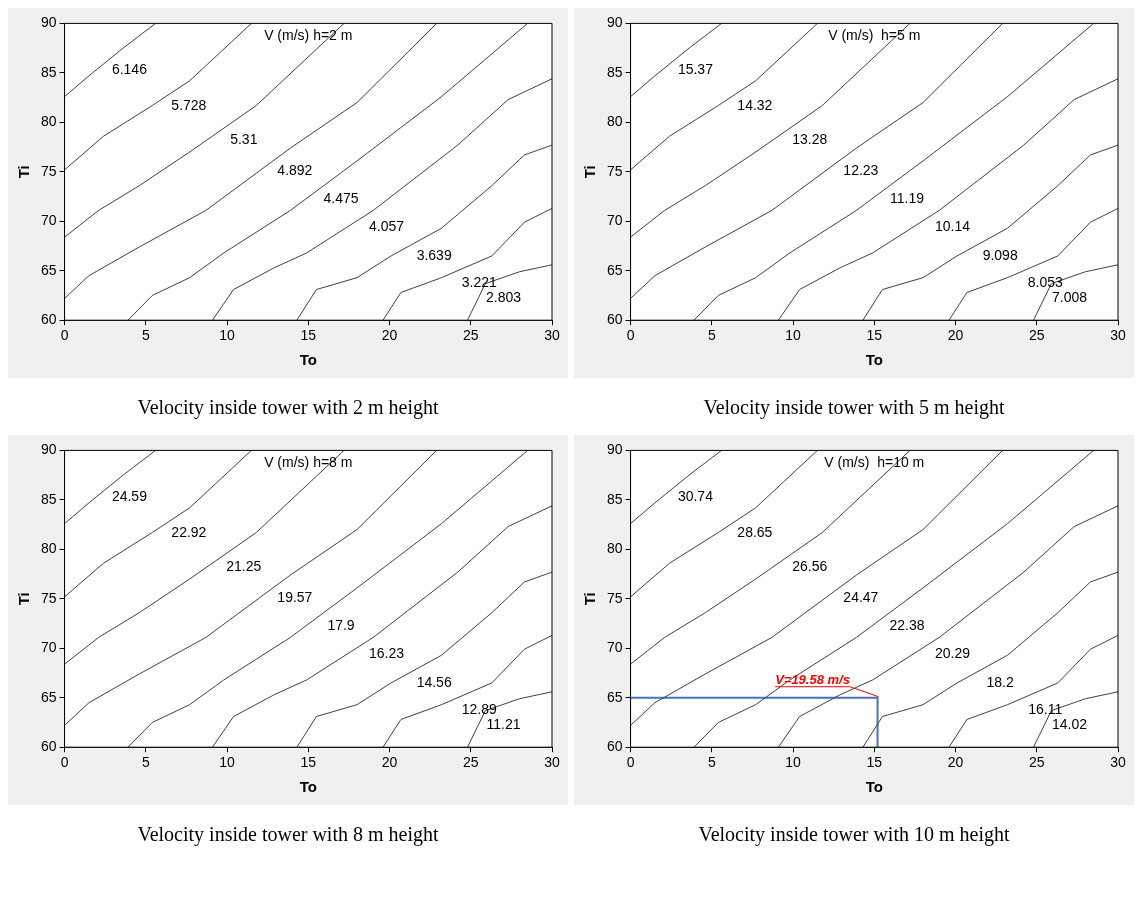  I want to click on series-label: 11.19, so click(907, 198).